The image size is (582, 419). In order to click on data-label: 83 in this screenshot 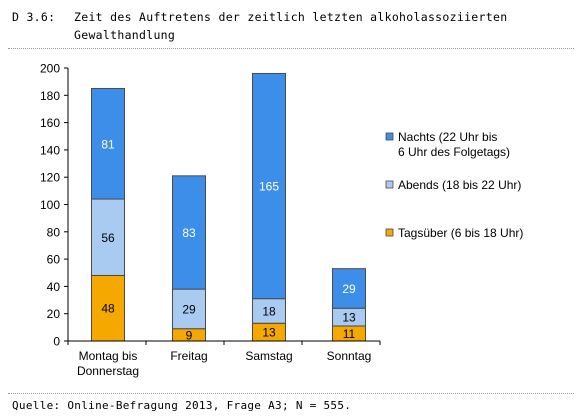, I will do `click(189, 233)`.